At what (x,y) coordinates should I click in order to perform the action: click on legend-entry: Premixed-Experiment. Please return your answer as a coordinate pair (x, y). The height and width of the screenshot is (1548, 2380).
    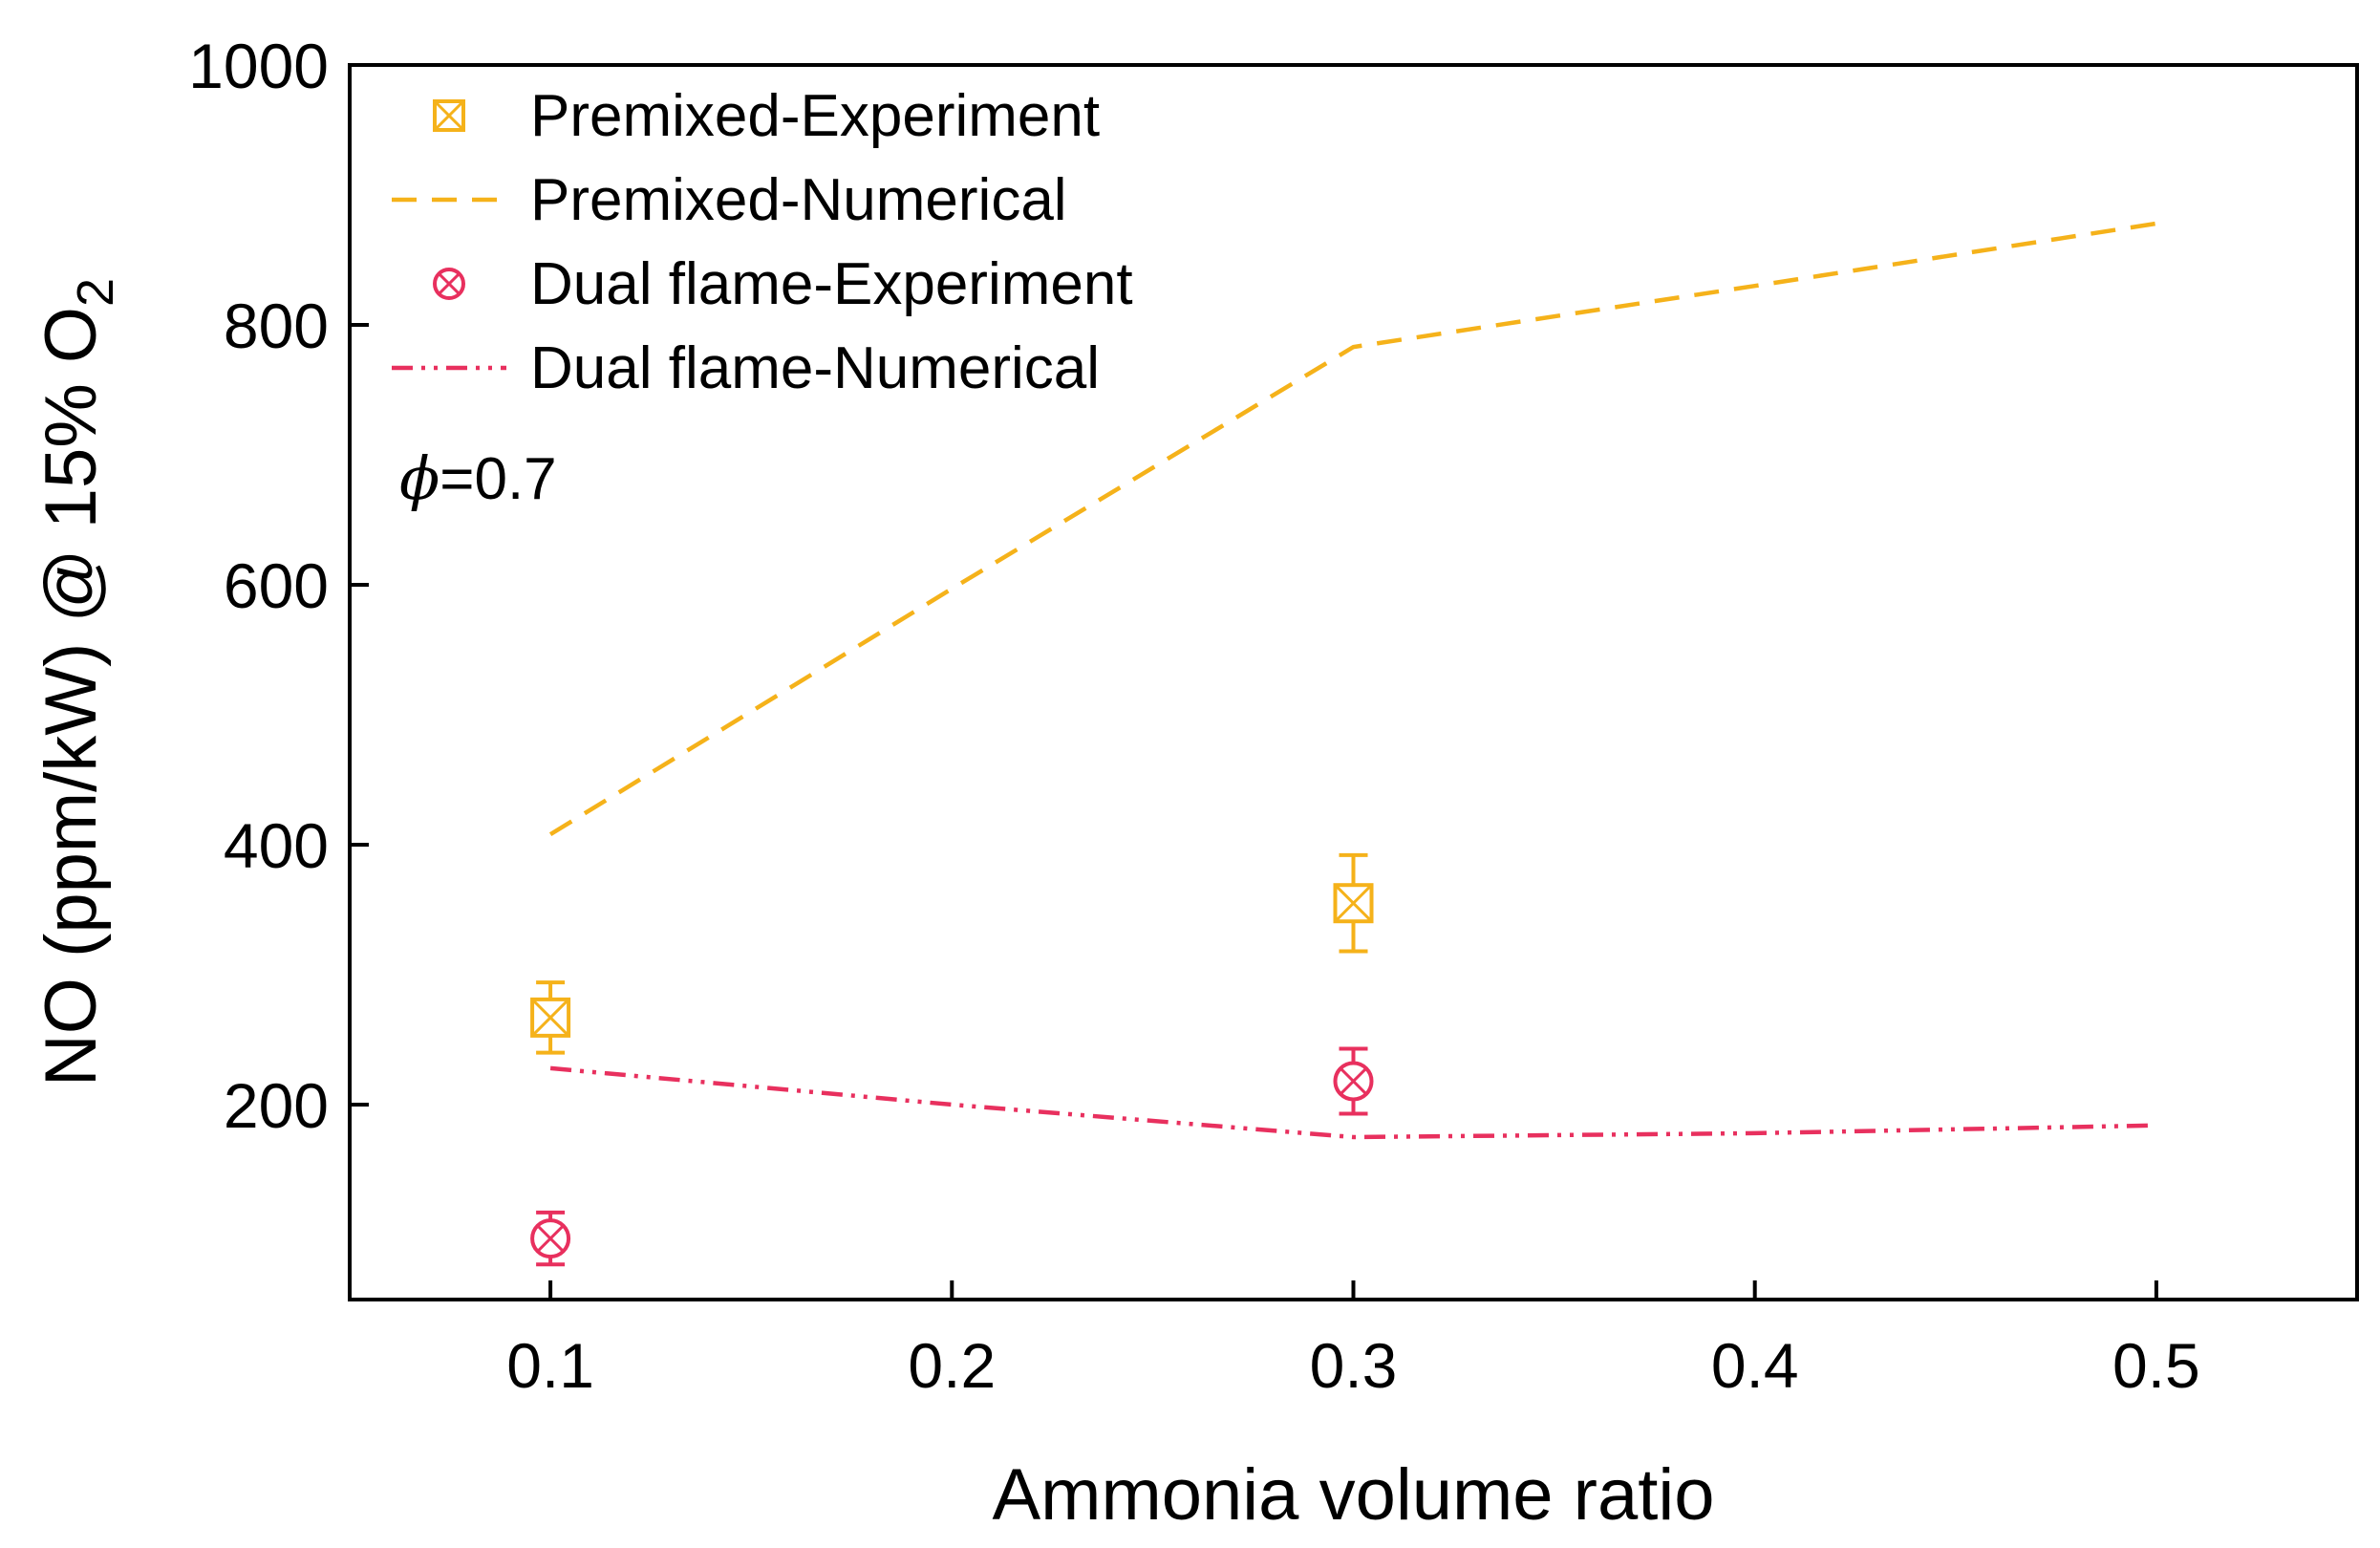
    Looking at the image, I should click on (766, 116).